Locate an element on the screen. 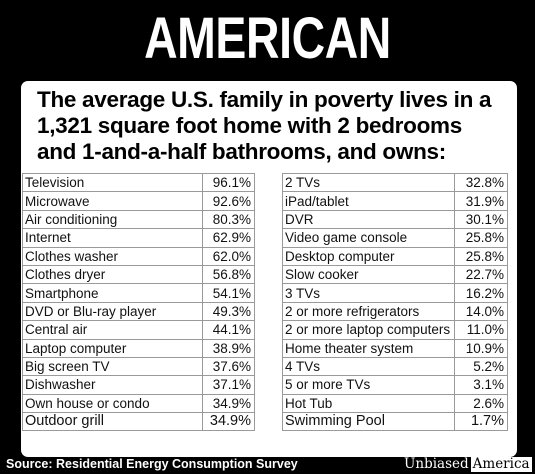 This screenshot has height=474, width=535. subtitle-line: and 1-and-a-half bathrooms, and owns: is located at coordinates (241, 151).